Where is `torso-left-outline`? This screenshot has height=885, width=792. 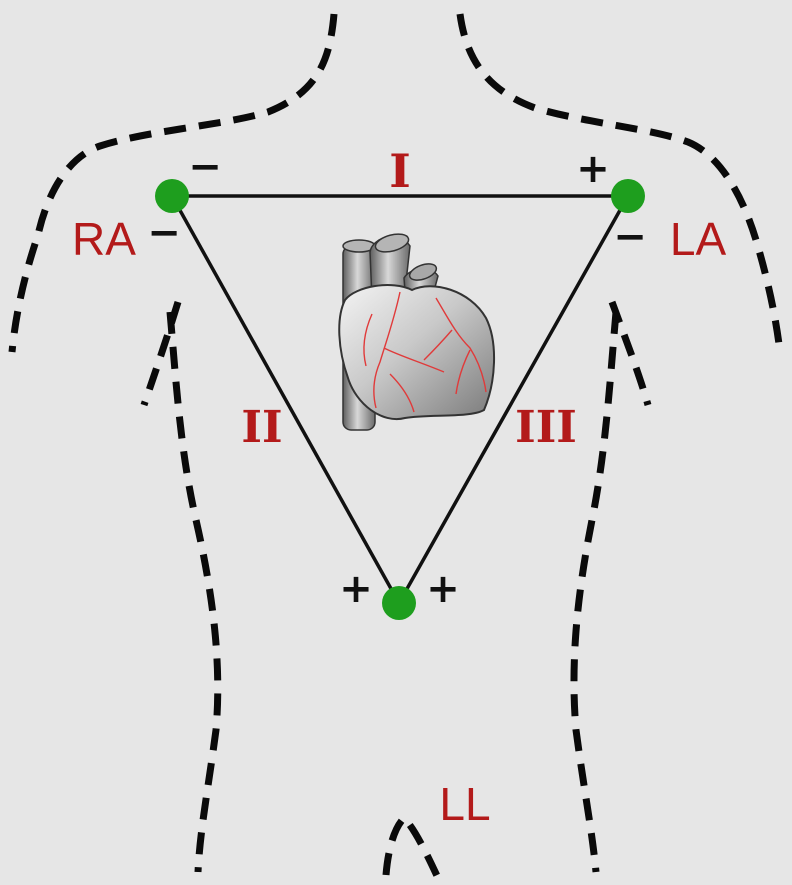 torso-left-outline is located at coordinates (194, 592).